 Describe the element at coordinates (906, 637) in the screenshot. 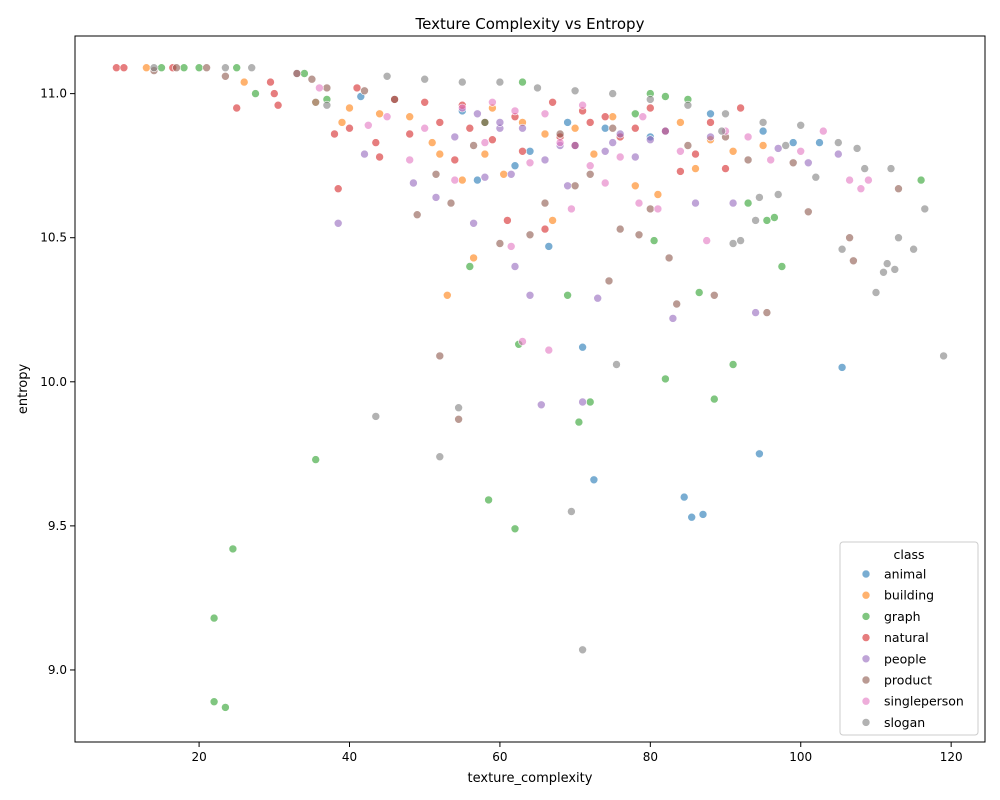

I see `legend-label-natural: natural` at that location.